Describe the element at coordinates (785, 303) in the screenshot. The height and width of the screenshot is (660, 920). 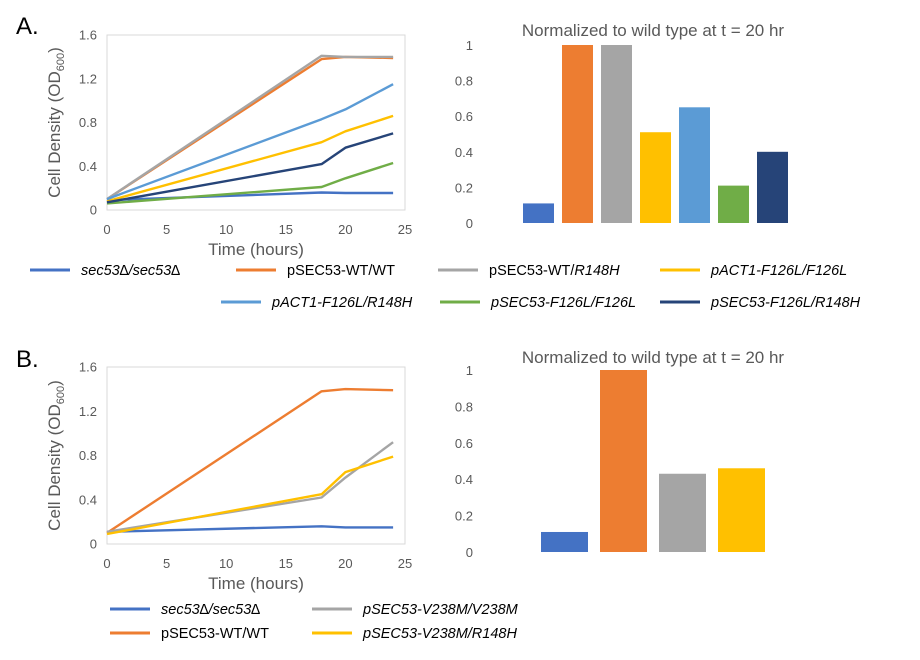
I see `legend-label: pSEC53-F126L/R148H` at that location.